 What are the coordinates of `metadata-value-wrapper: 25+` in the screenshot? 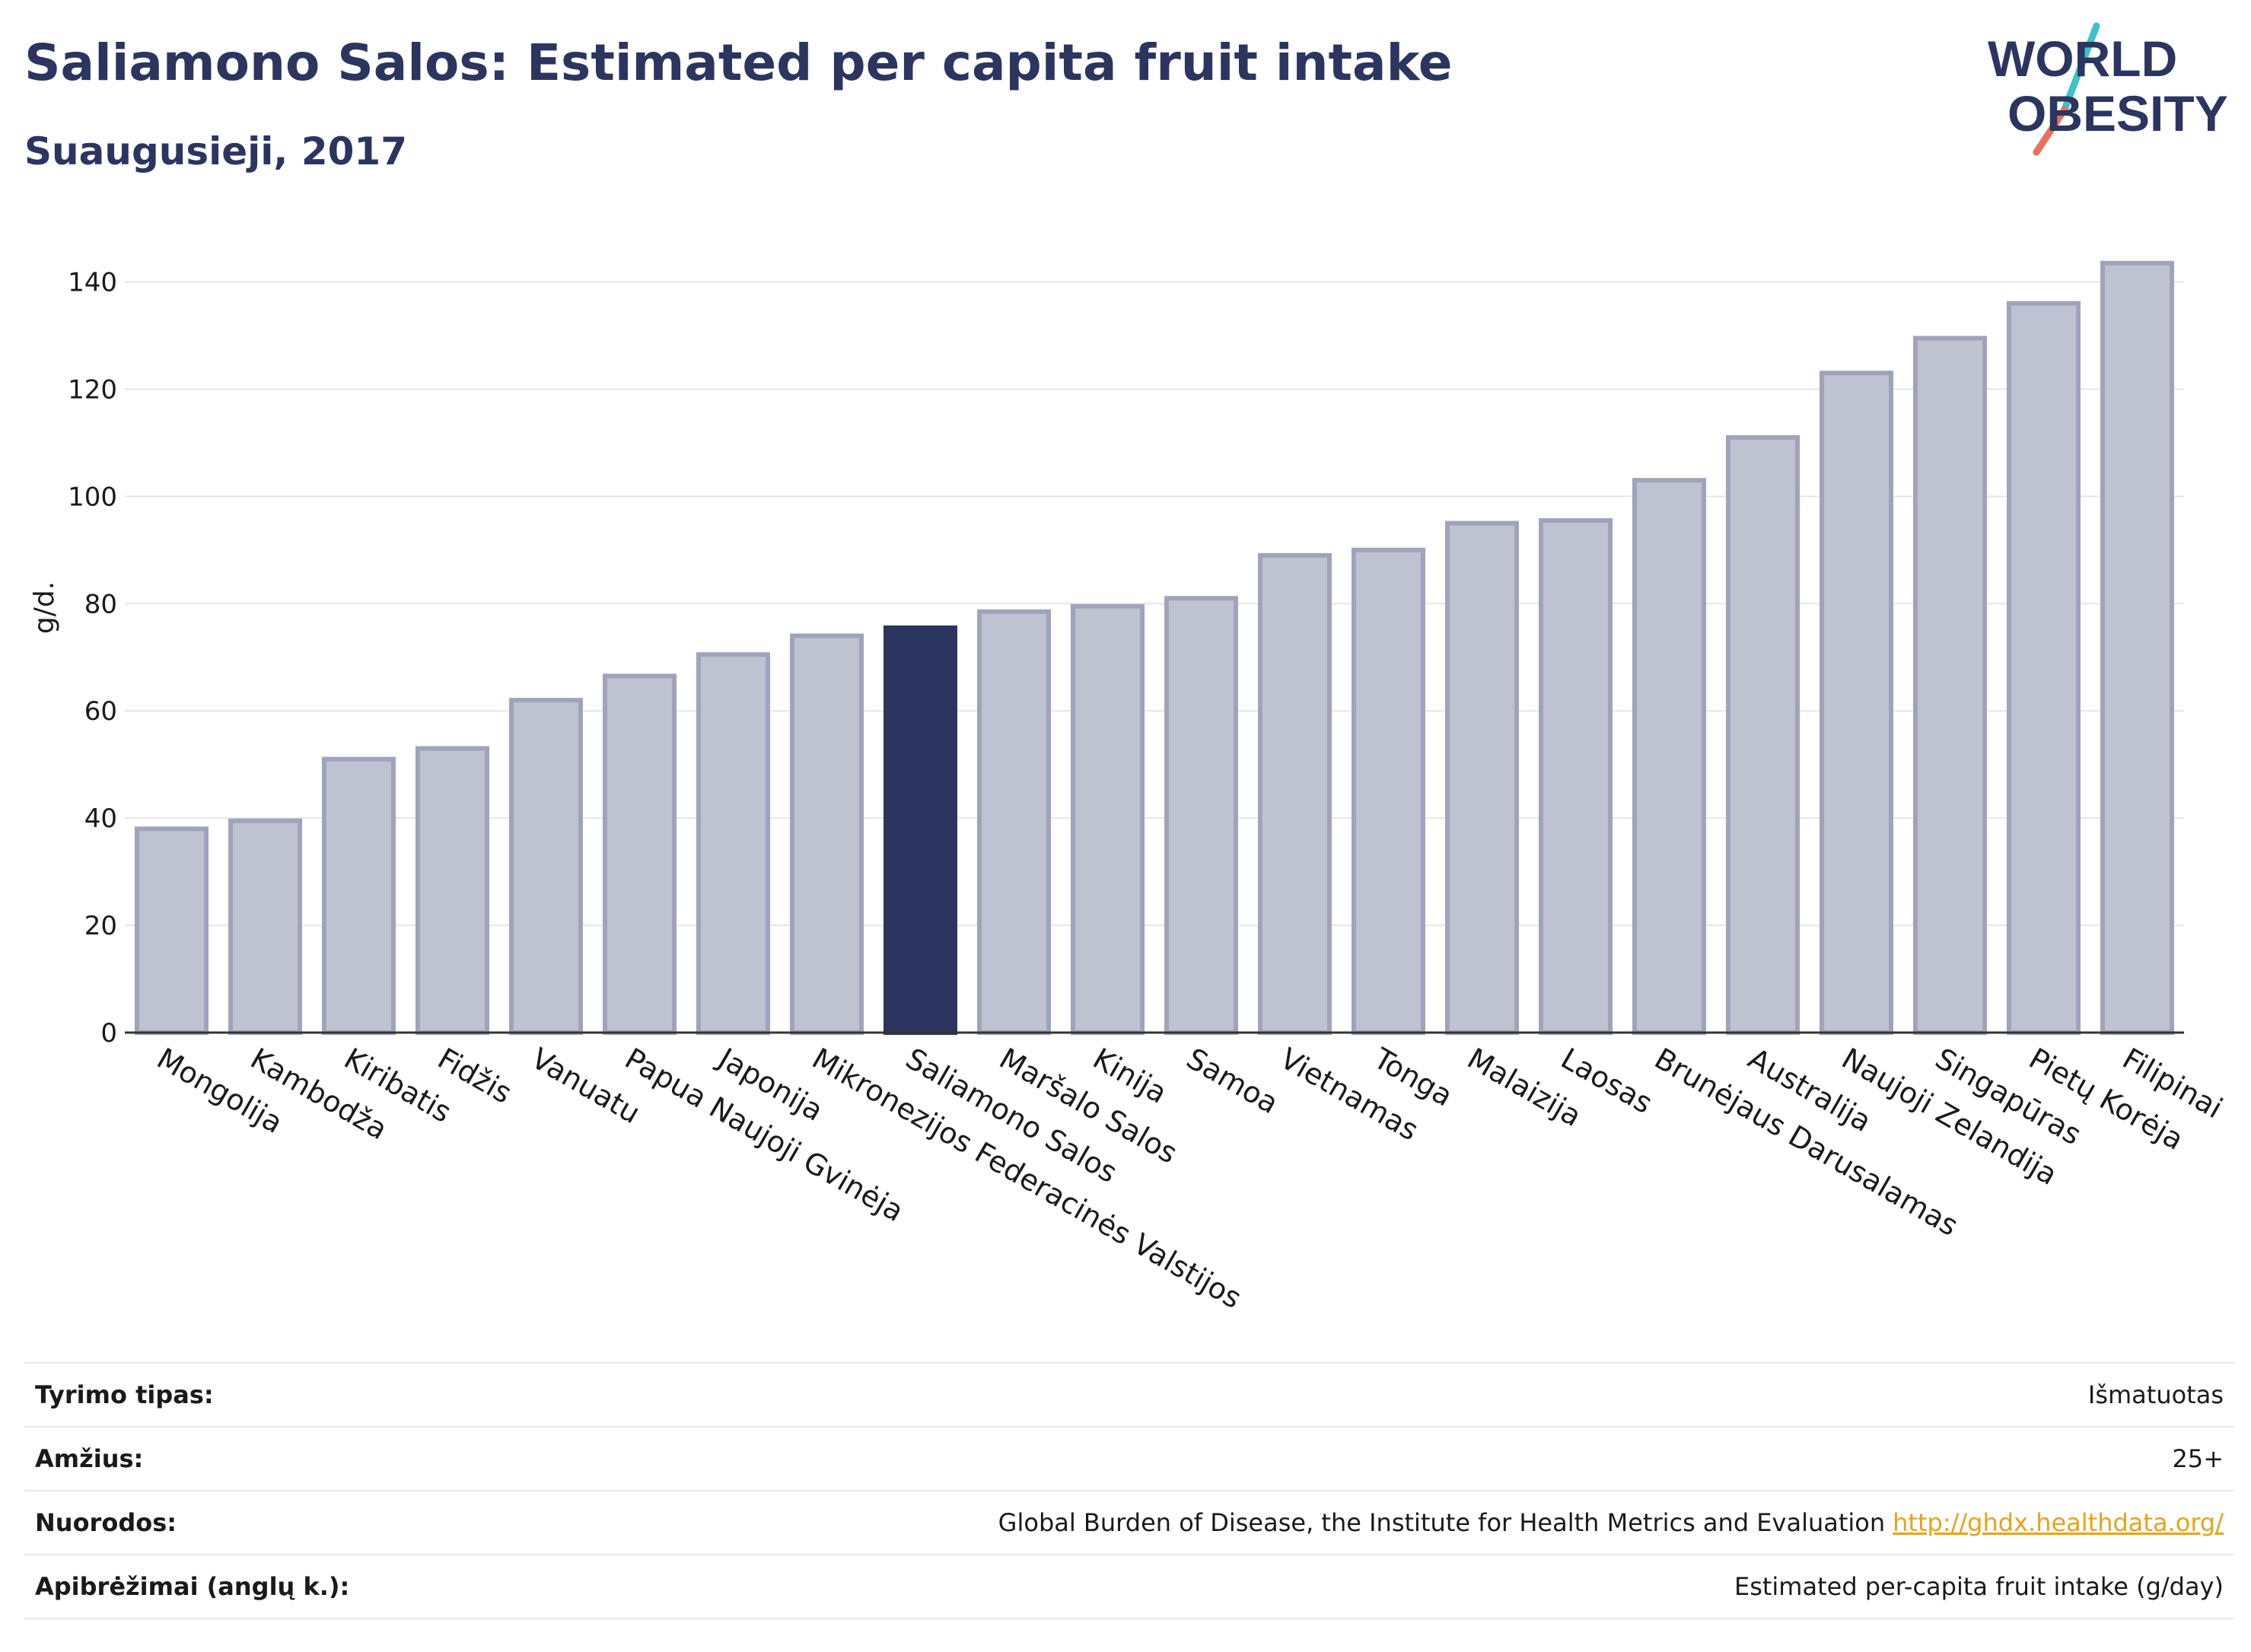 It's located at (2203, 1458).